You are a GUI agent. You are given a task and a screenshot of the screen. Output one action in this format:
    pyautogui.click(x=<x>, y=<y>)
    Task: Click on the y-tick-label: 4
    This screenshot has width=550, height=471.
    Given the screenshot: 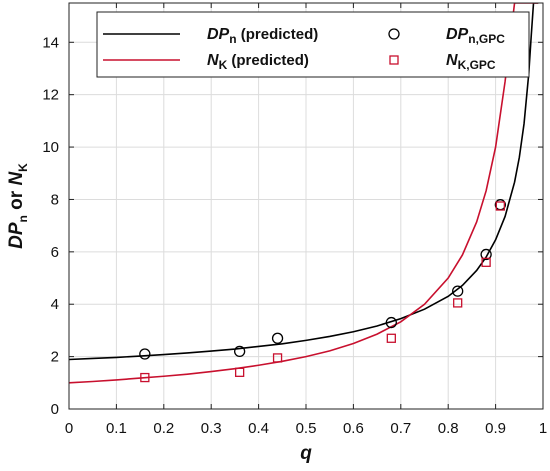 What is the action you would take?
    pyautogui.click(x=55, y=304)
    